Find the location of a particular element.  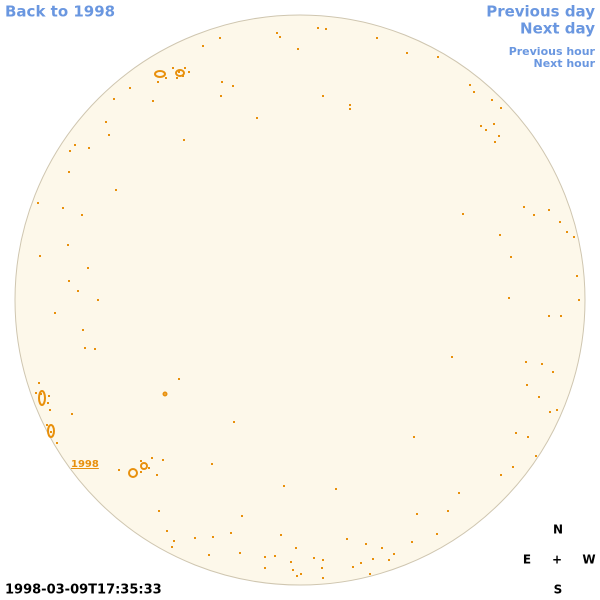

next-hour-link: Next hour is located at coordinates (565, 63).